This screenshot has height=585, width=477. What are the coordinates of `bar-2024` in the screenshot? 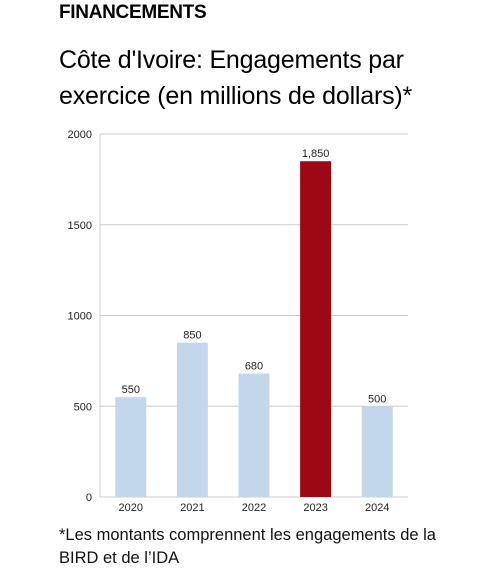 It's located at (377, 451).